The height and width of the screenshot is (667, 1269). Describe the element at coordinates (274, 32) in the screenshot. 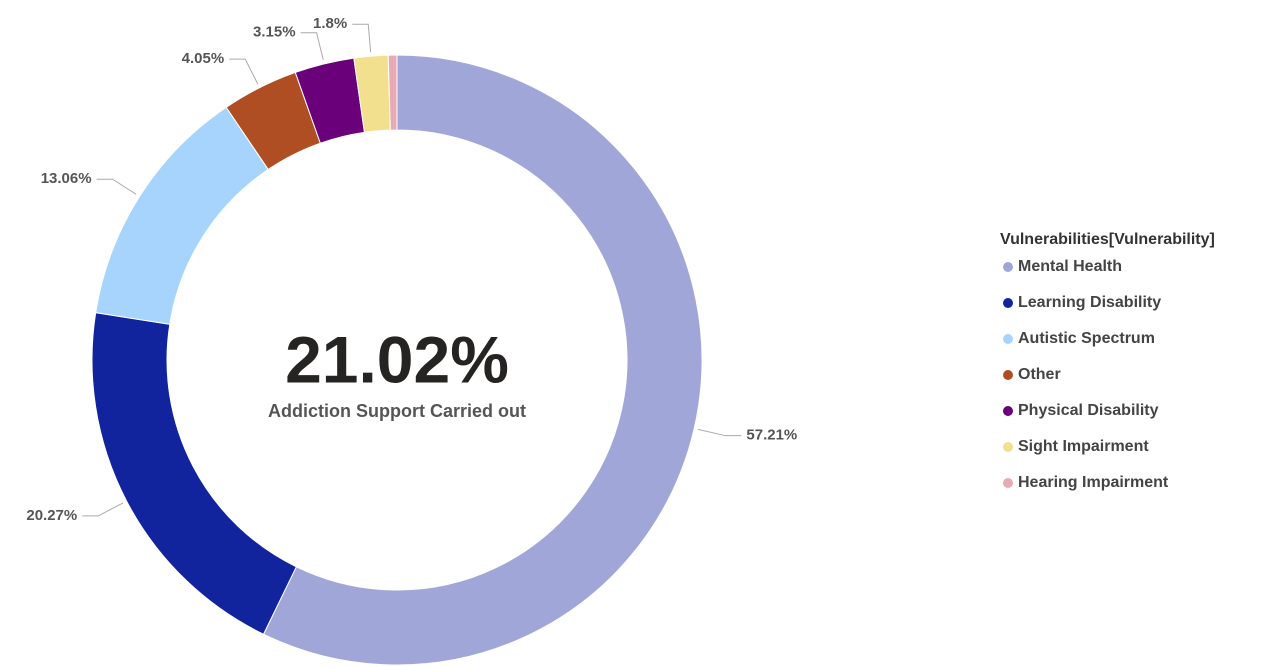

I see `data-label: 3.15%` at that location.